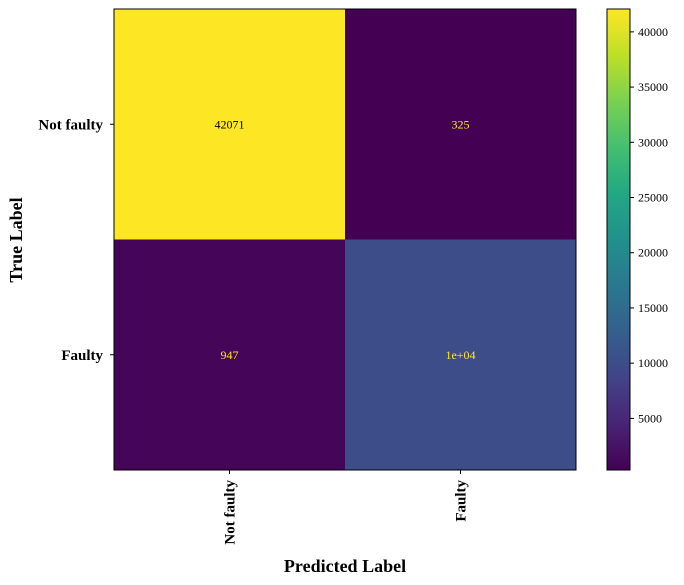 This screenshot has width=684, height=585. What do you see at coordinates (653, 32) in the screenshot?
I see `colorbar-tick-label: 40000` at bounding box center [653, 32].